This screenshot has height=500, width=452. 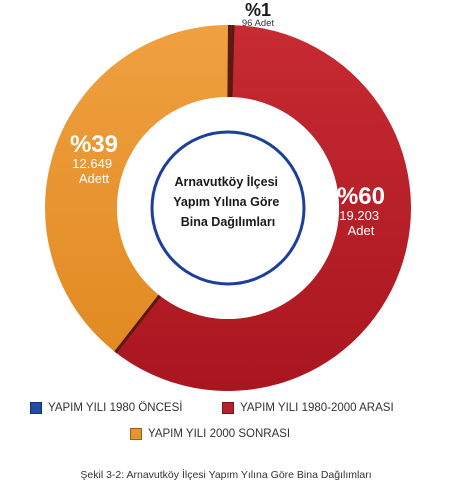 I want to click on legend-label: YAPIM YILI 1980-2000 ARASI, so click(x=317, y=408).